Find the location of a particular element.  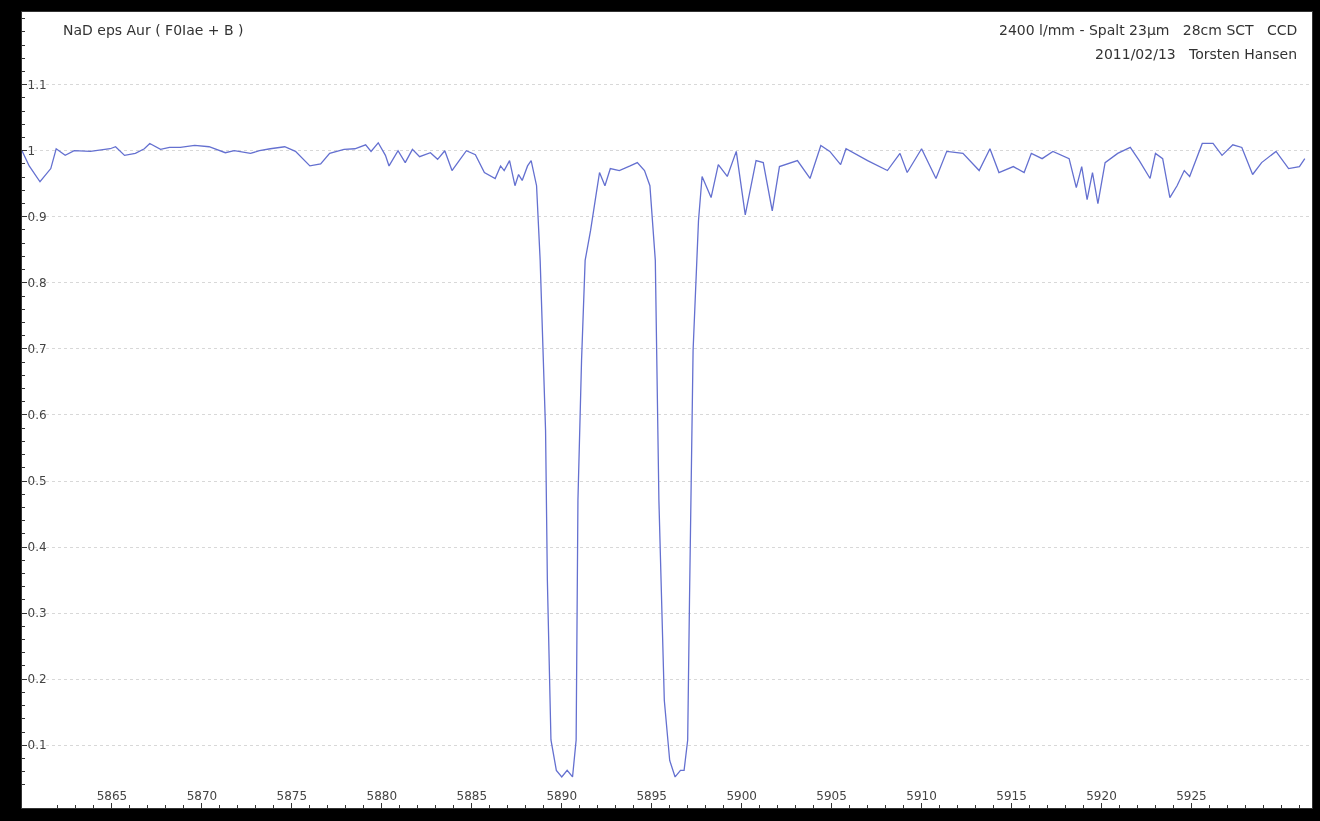

x-tick-label: 5900 is located at coordinates (741, 796).